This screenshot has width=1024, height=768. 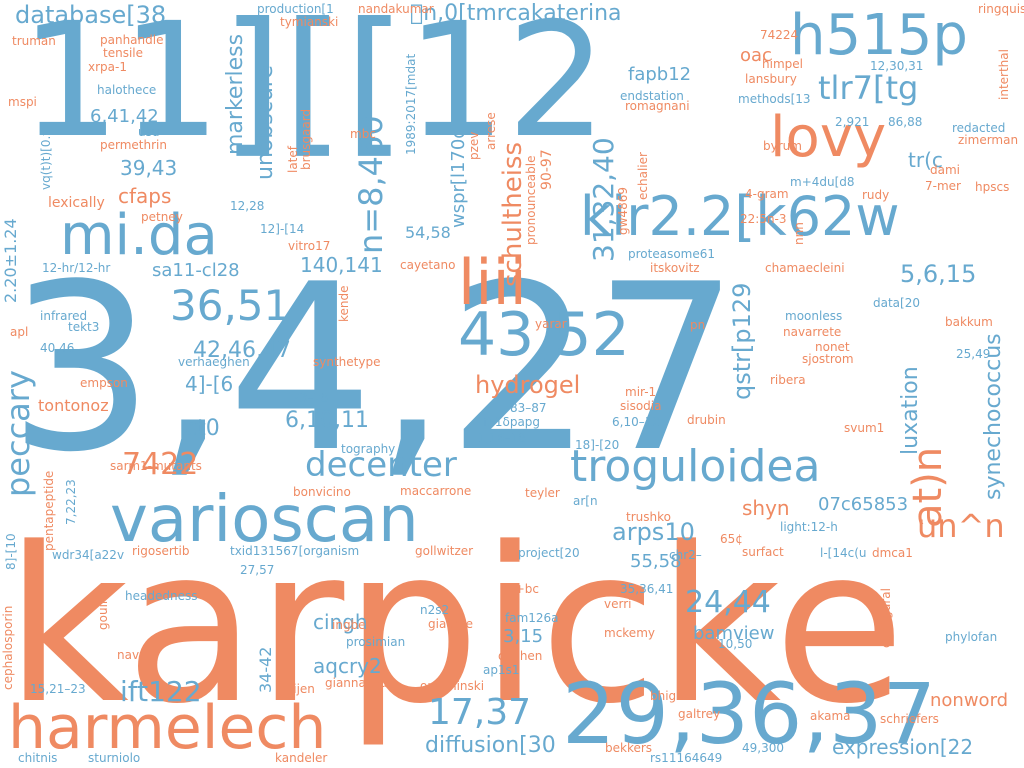 What do you see at coordinates (699, 714) in the screenshot?
I see `word: galtrey` at bounding box center [699, 714].